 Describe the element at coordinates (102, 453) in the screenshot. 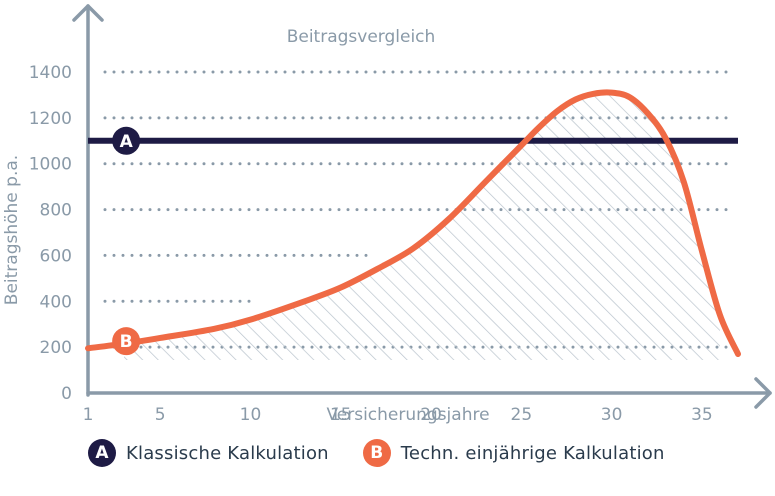

I see `legend-badge-a: A` at that location.